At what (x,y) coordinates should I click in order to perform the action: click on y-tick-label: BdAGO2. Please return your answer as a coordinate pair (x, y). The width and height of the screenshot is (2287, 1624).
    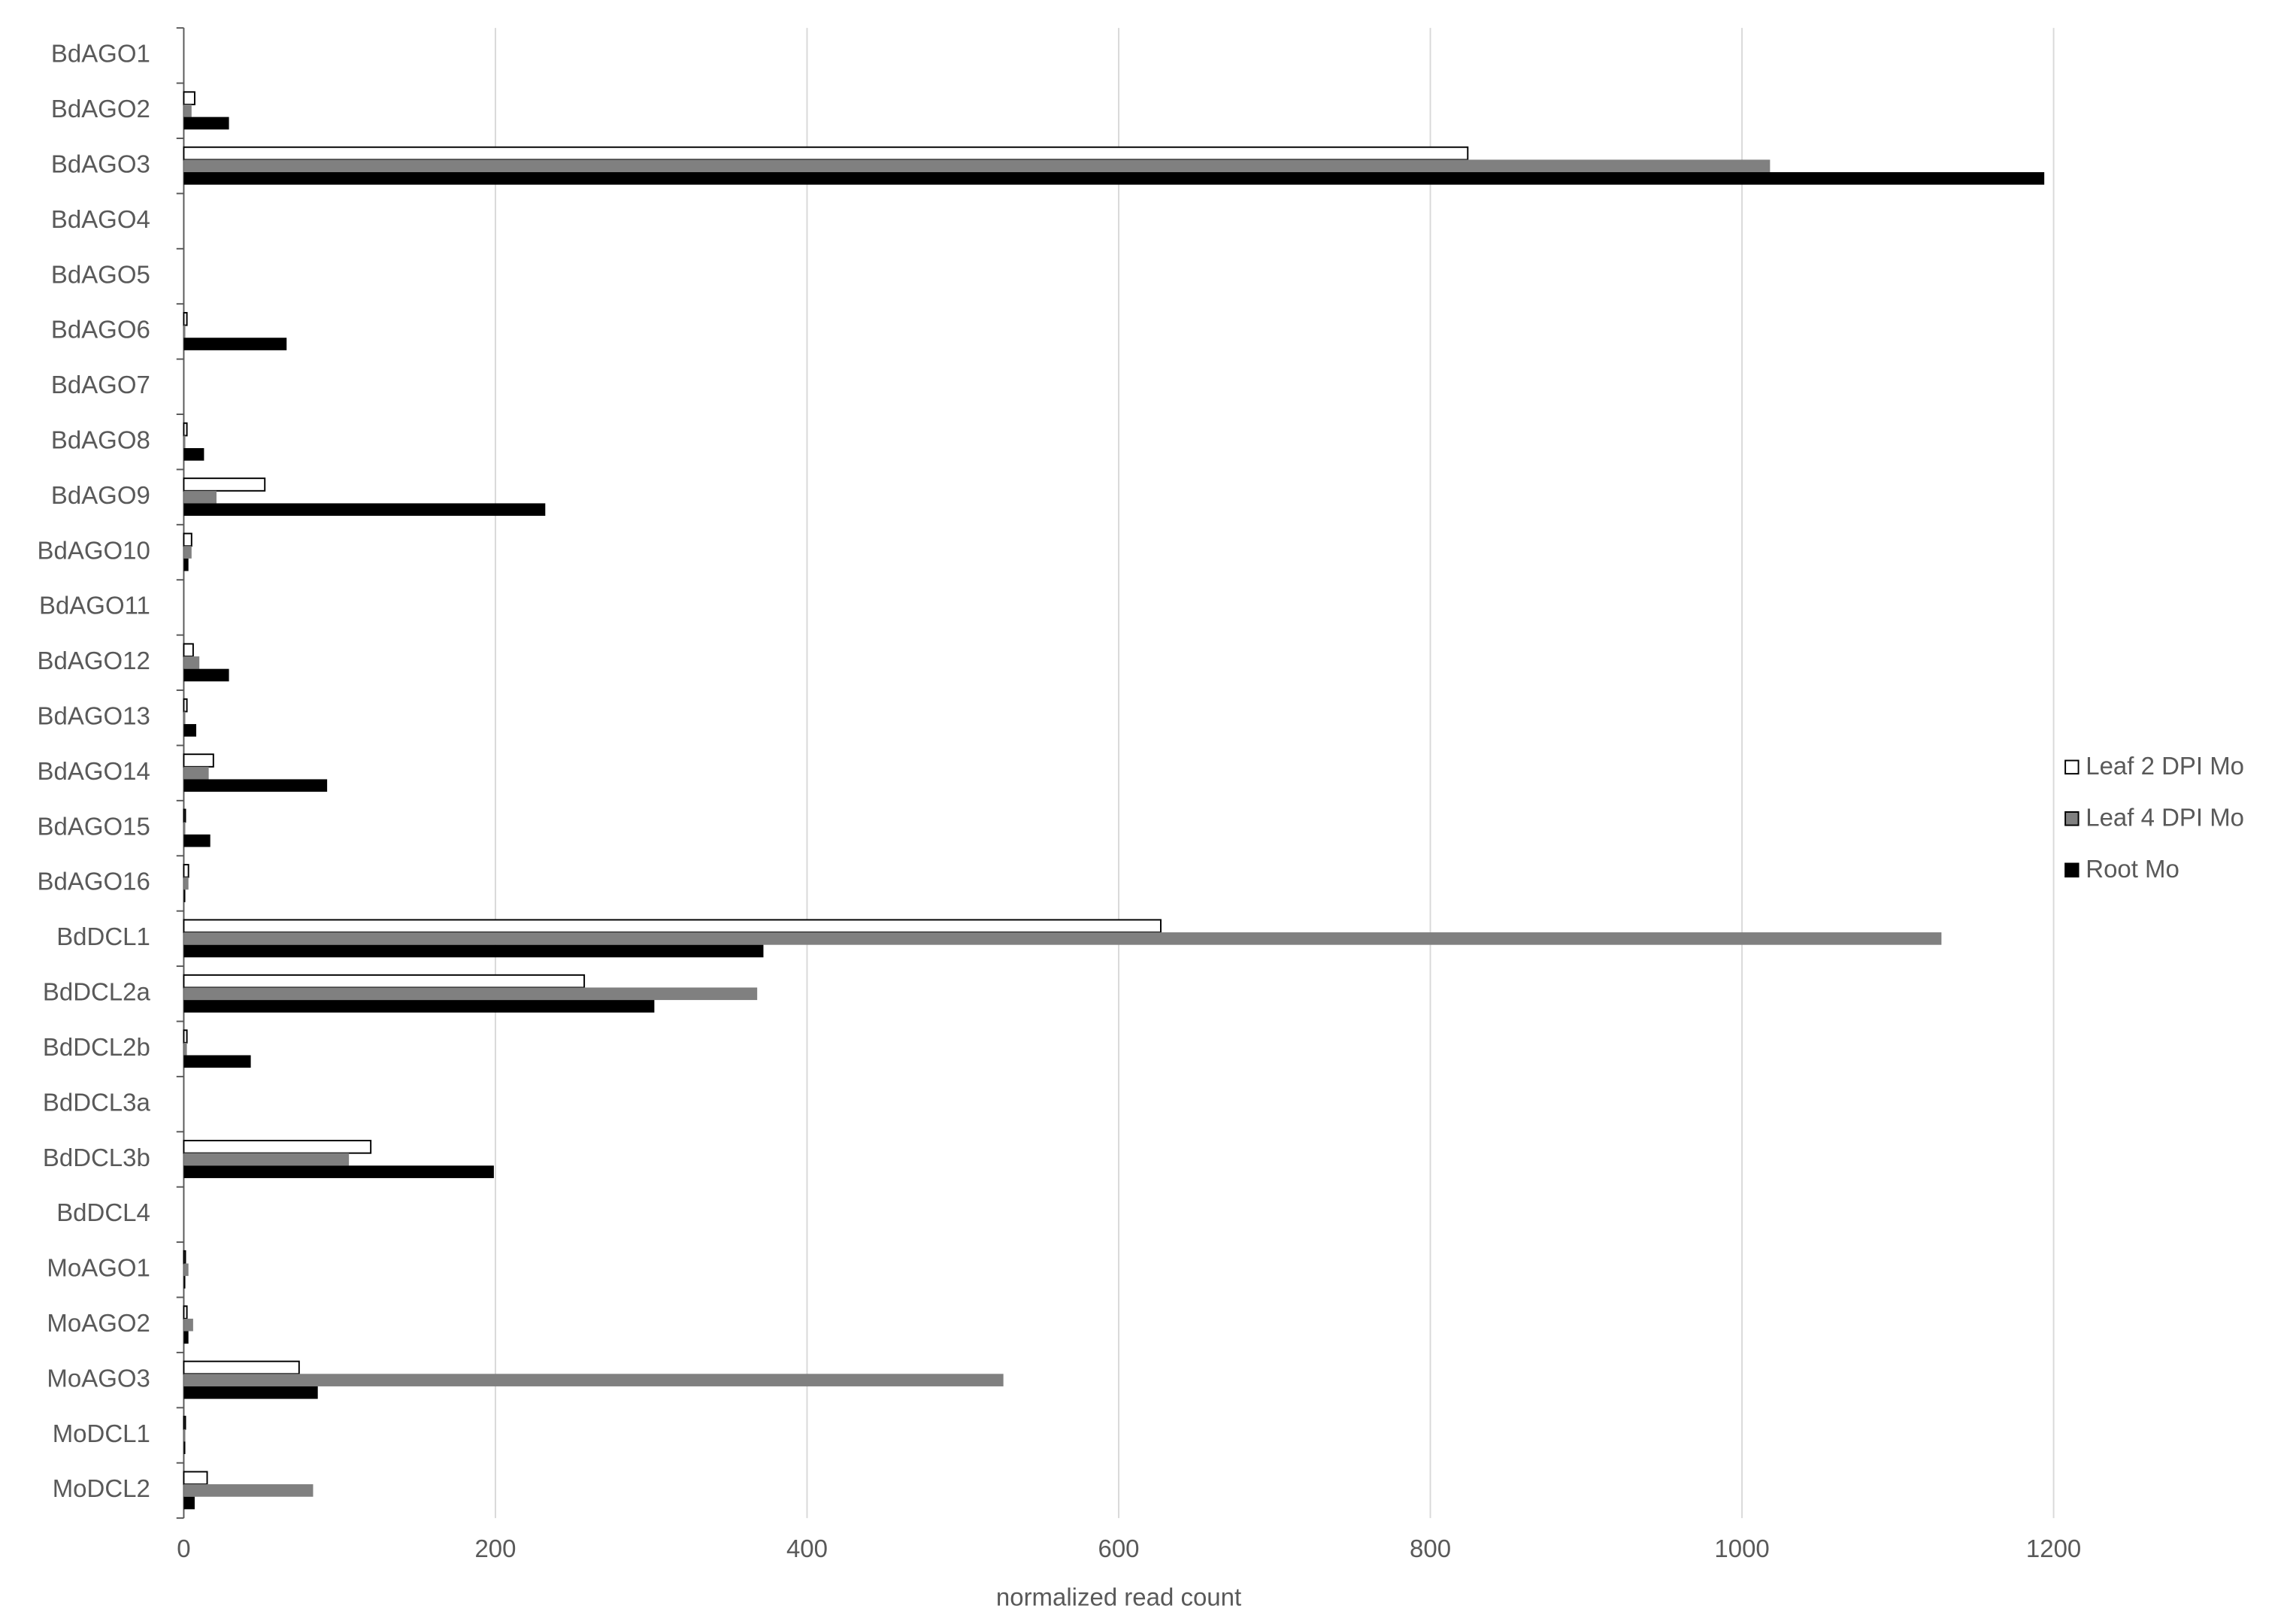
    Looking at the image, I should click on (100, 109).